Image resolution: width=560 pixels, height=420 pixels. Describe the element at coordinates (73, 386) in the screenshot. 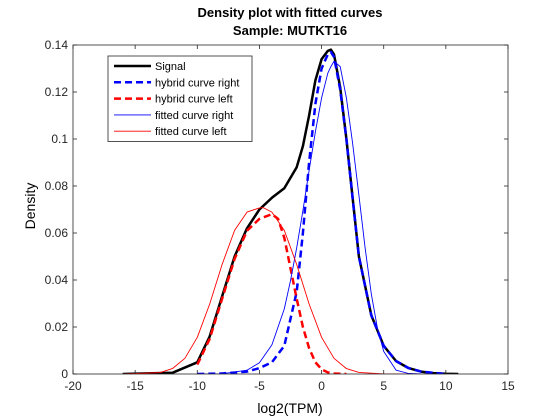

I see `x-tick-label: -20` at that location.